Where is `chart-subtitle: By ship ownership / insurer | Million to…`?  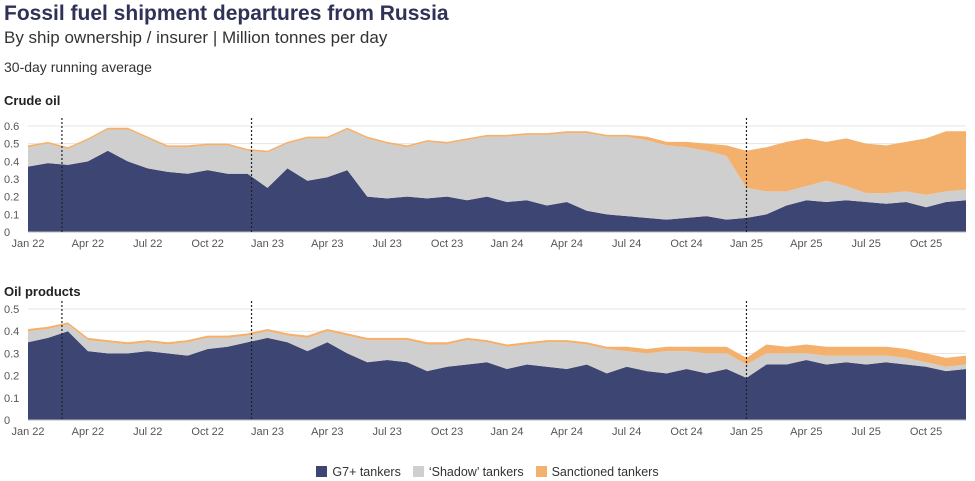 chart-subtitle: By ship ownership / insurer | Million to… is located at coordinates (196, 37).